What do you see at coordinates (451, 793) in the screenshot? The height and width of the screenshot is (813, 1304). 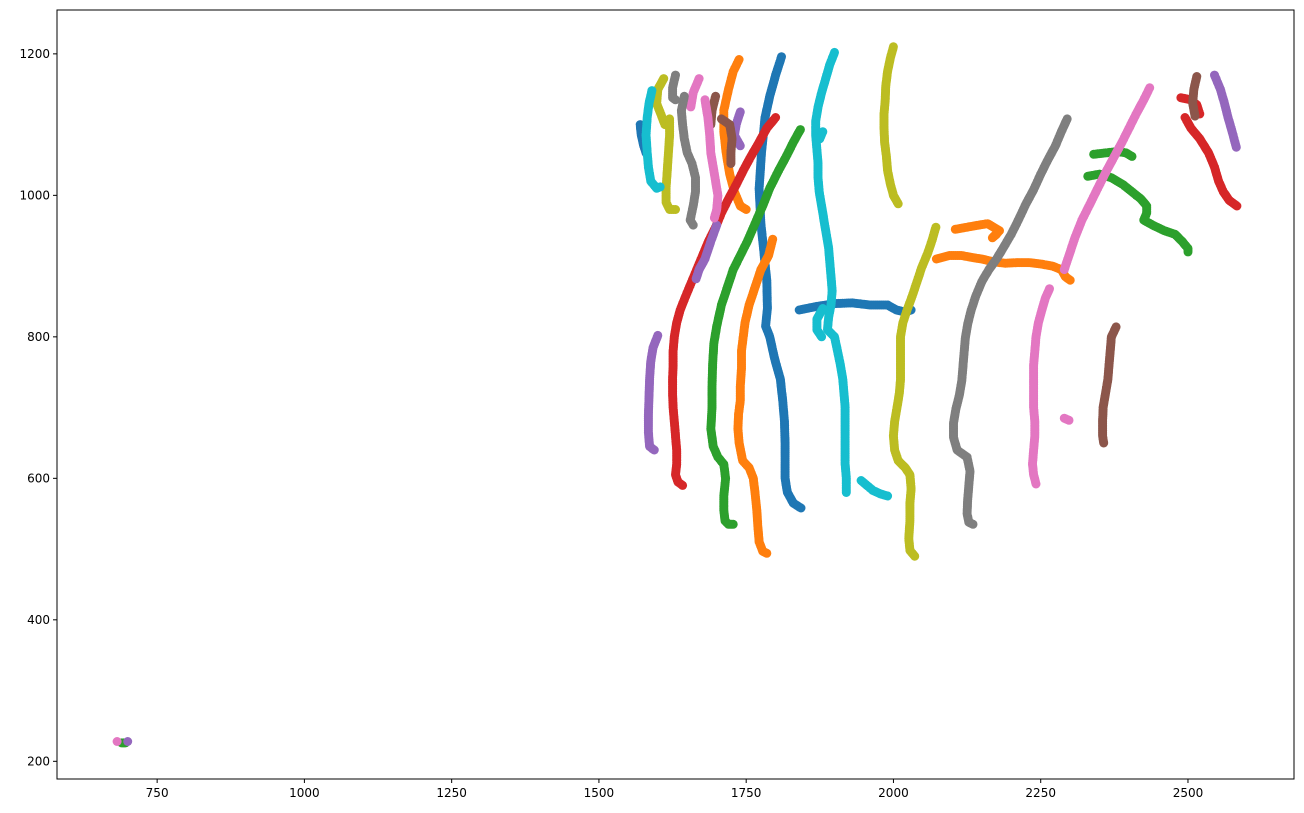 I see `x-tick-label: 1250` at bounding box center [451, 793].